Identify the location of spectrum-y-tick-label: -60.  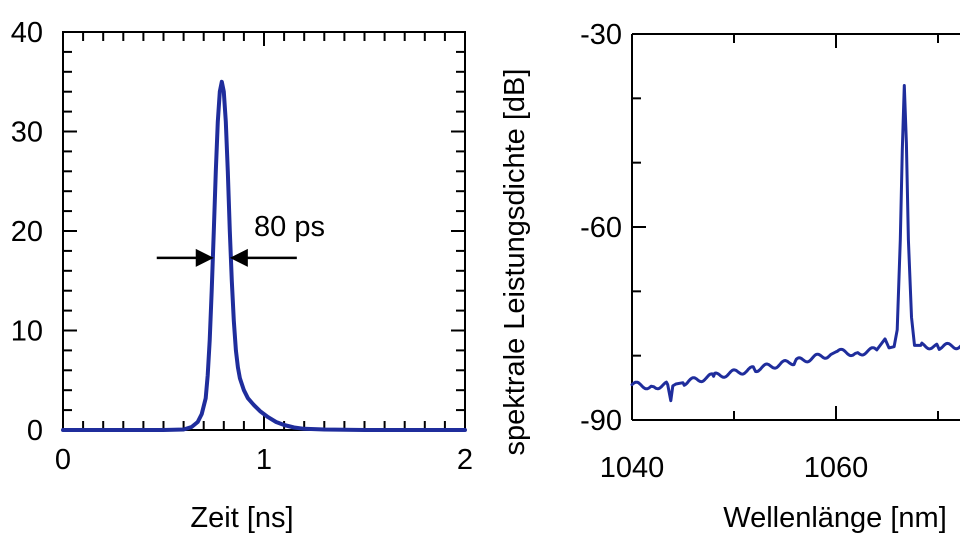
(601, 228).